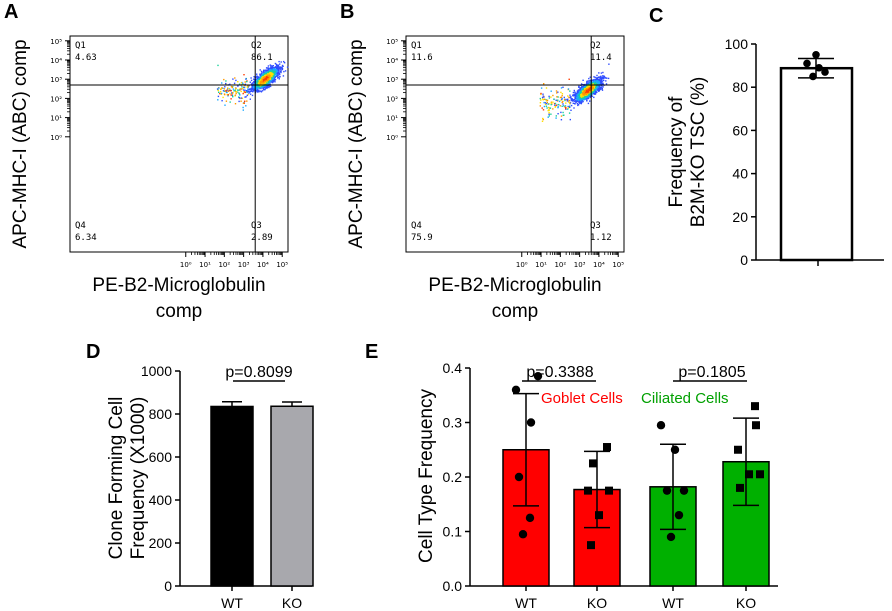 The image size is (892, 611). Describe the element at coordinates (804, 152) in the screenshot. I see `bar-chart-c-marks: 0 20 40 60 80 100` at that location.